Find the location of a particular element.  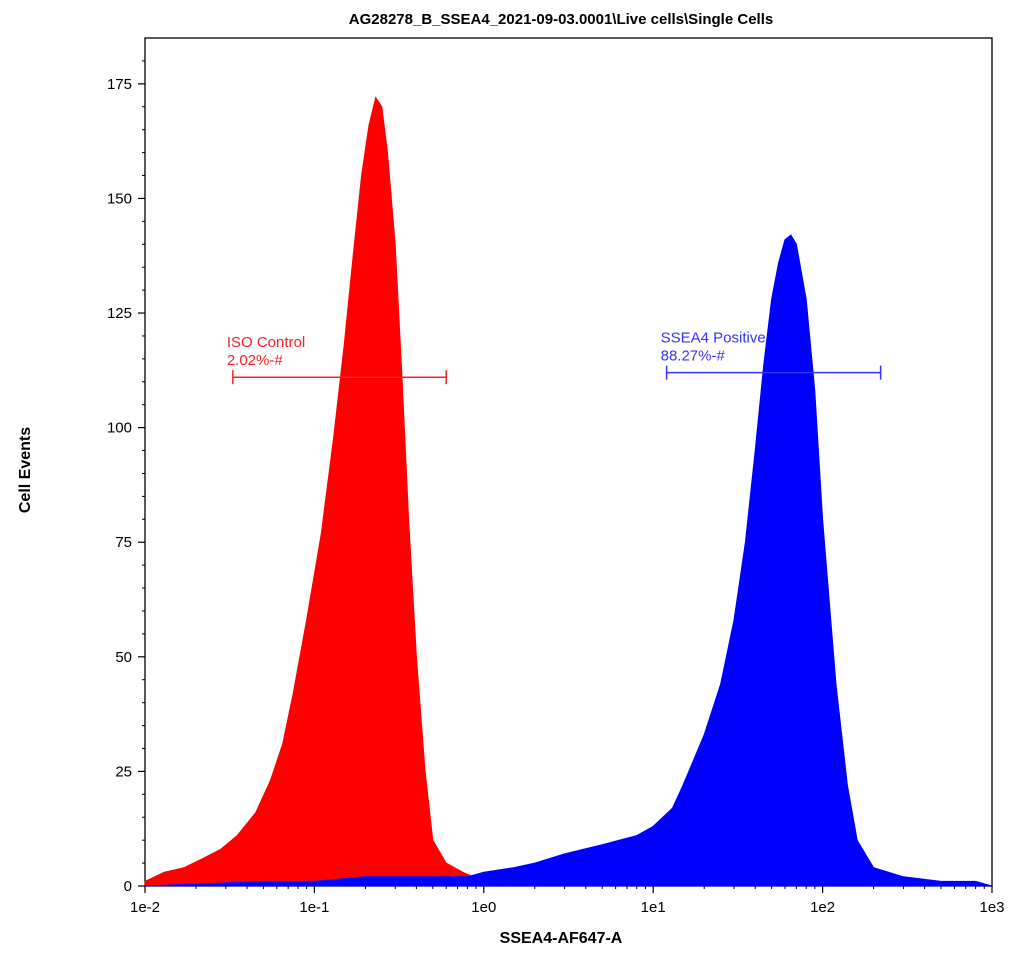

gate-value-label: 2.02%-# is located at coordinates (255, 360).